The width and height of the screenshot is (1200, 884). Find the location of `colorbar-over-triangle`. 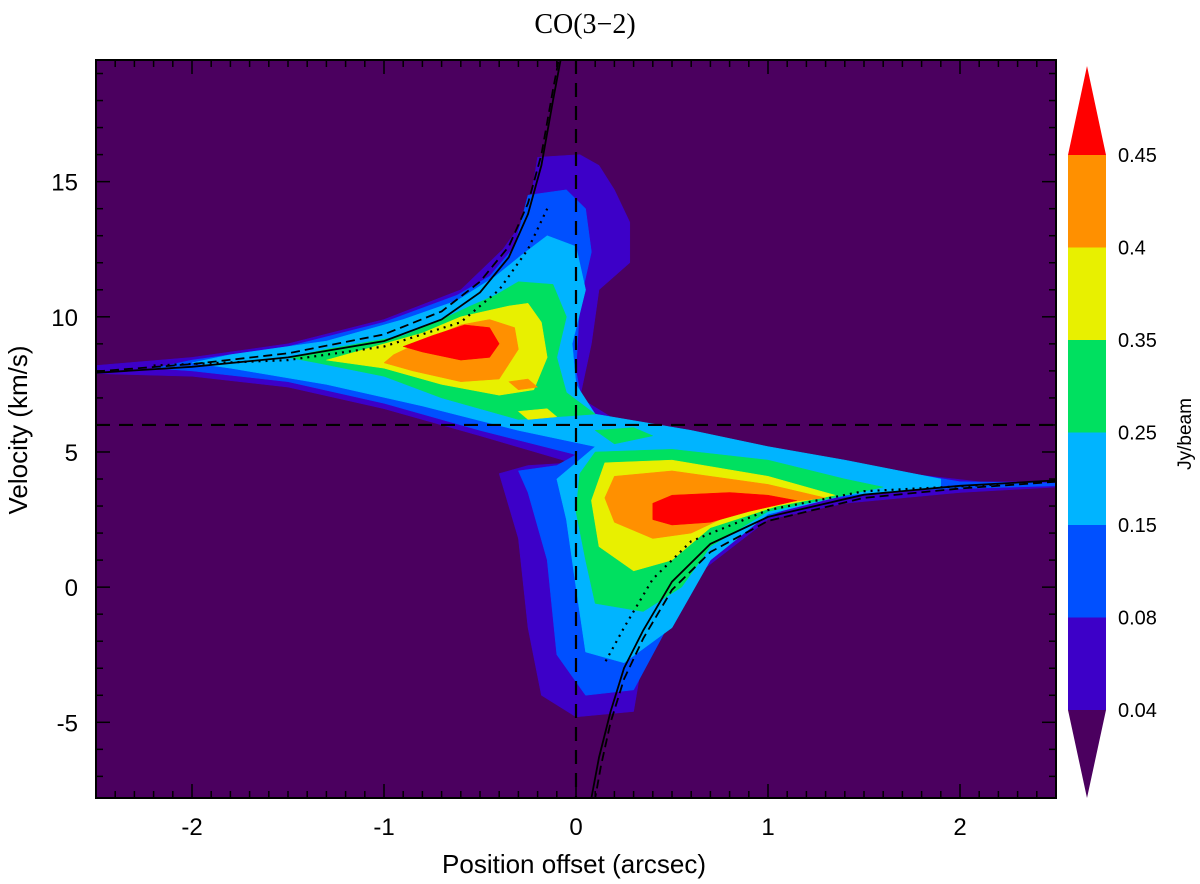

colorbar-over-triangle is located at coordinates (1087, 110).